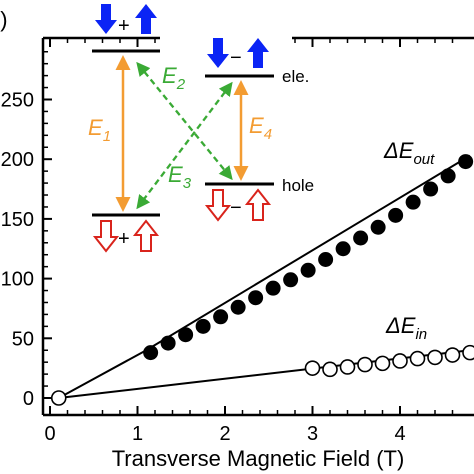  I want to click on transition-label-e3: E3, so click(180, 177).